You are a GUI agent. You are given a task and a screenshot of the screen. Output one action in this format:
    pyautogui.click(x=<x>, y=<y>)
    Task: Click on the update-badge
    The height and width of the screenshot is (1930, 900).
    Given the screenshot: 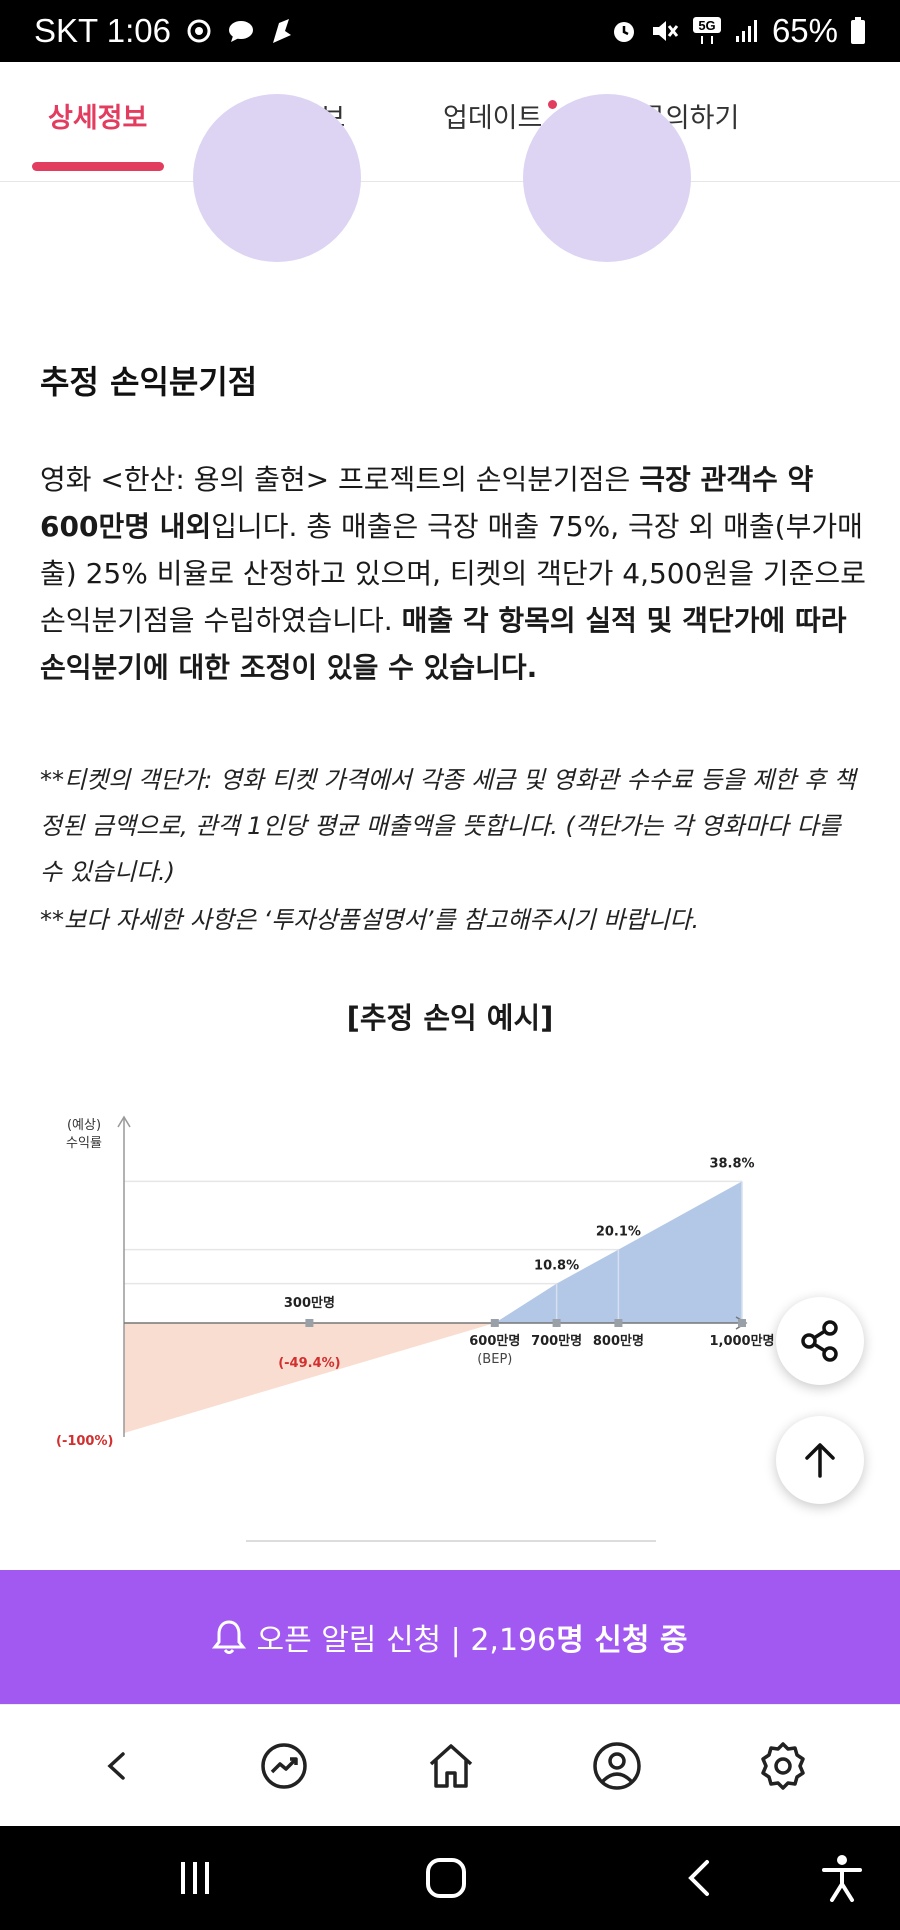 What is the action you would take?
    pyautogui.click(x=552, y=104)
    